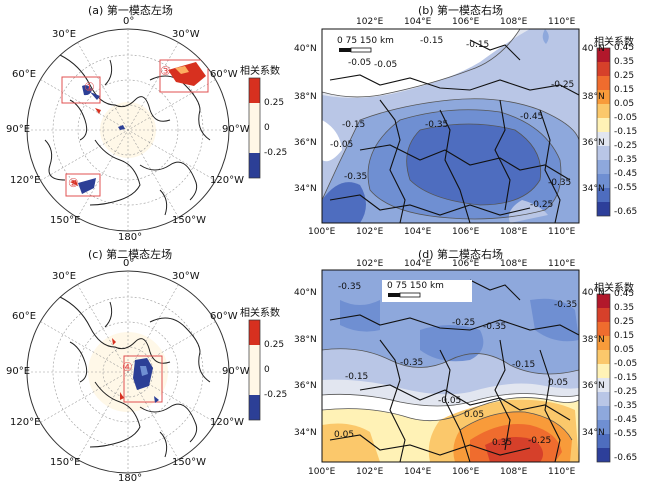 This screenshot has height=484, width=650. I want to click on big-colorbar-b-tick: -0.05, so click(626, 118).